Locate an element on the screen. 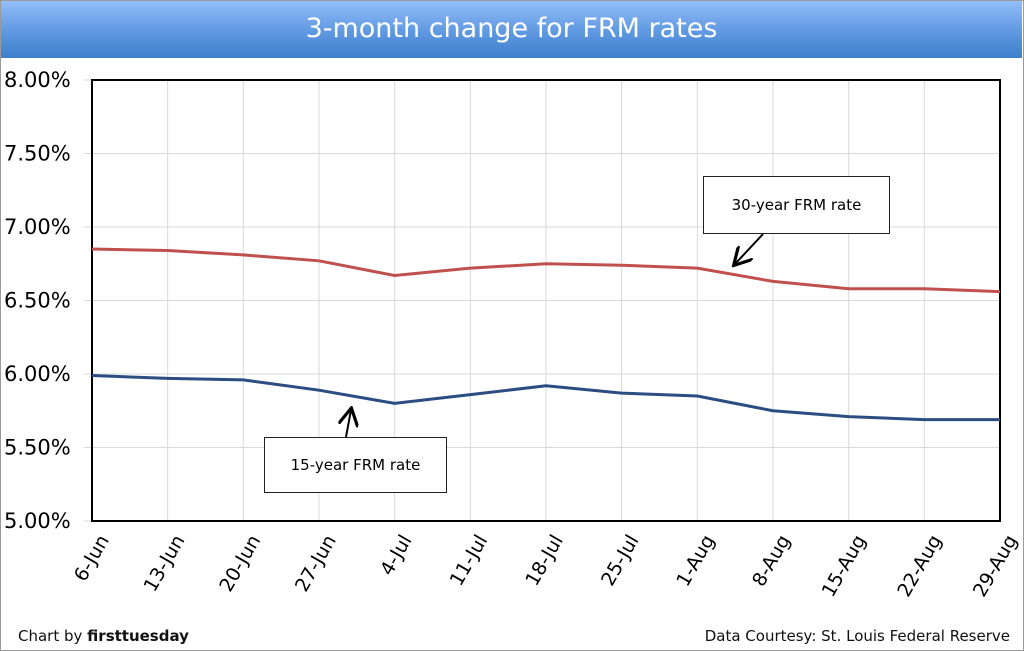  chart-credit: Chart by firsttuesday is located at coordinates (103, 636).